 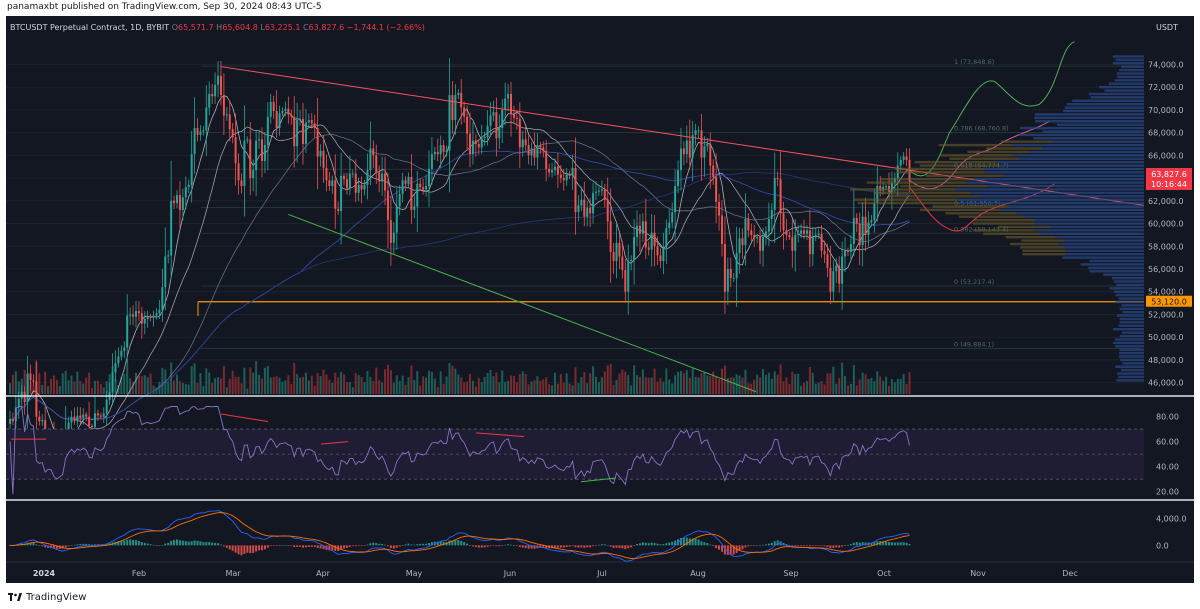 I want to click on time-tick-label: Mar, so click(x=233, y=573).